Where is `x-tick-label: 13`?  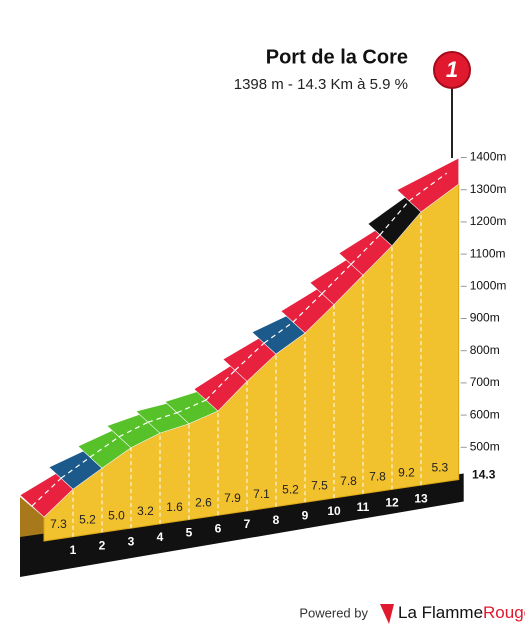 x-tick-label: 13 is located at coordinates (421, 498).